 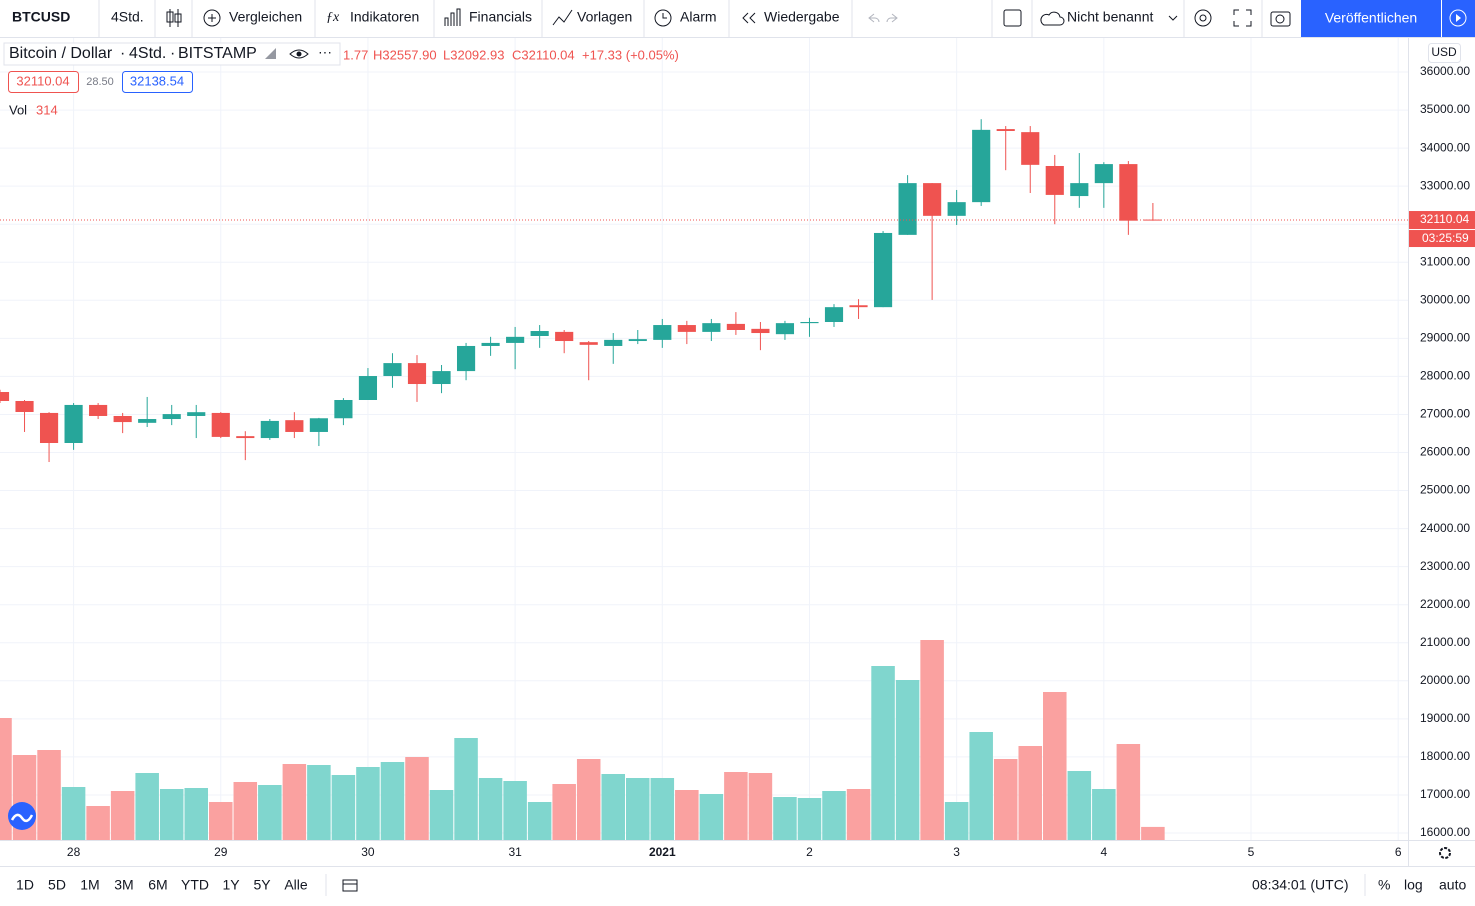 What do you see at coordinates (57, 885) in the screenshot?
I see `range-button: 5D` at bounding box center [57, 885].